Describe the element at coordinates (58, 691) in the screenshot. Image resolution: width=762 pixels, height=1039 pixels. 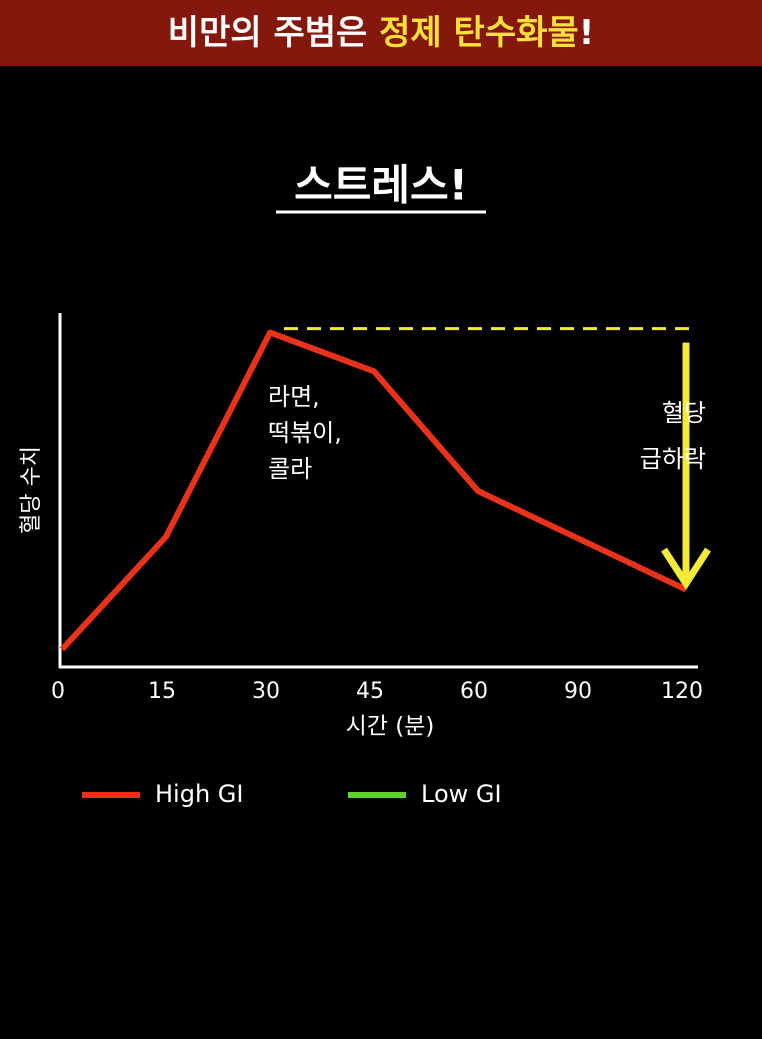
I see `x-tick-label: 0` at that location.